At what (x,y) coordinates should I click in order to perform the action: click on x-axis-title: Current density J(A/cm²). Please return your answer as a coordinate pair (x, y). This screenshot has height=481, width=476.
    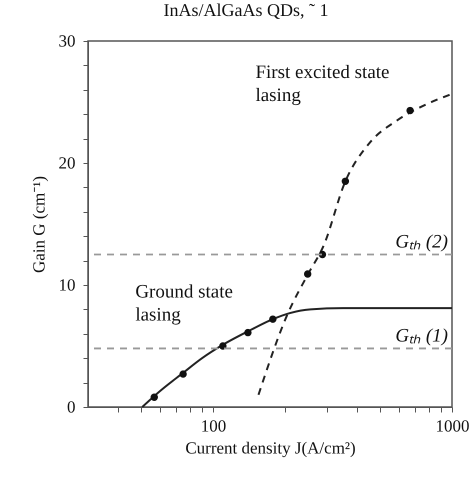
    Looking at the image, I should click on (270, 448).